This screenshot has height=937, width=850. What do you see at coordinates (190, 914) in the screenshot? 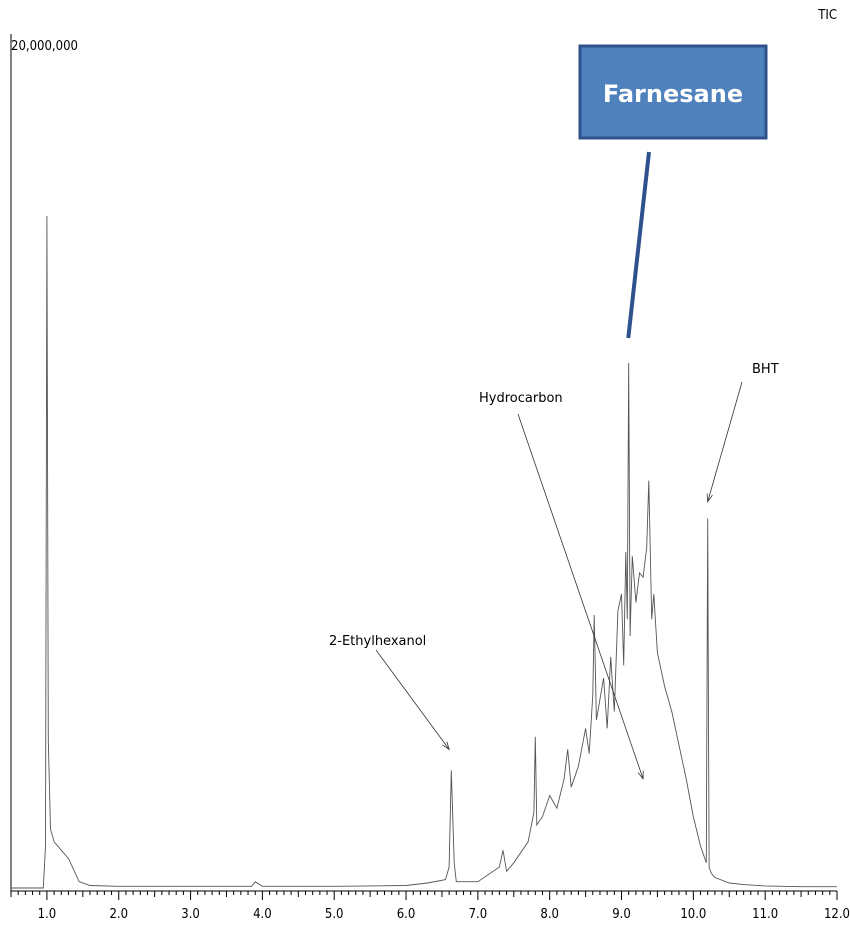
I see `x-tick-label: 3.0` at bounding box center [190, 914].